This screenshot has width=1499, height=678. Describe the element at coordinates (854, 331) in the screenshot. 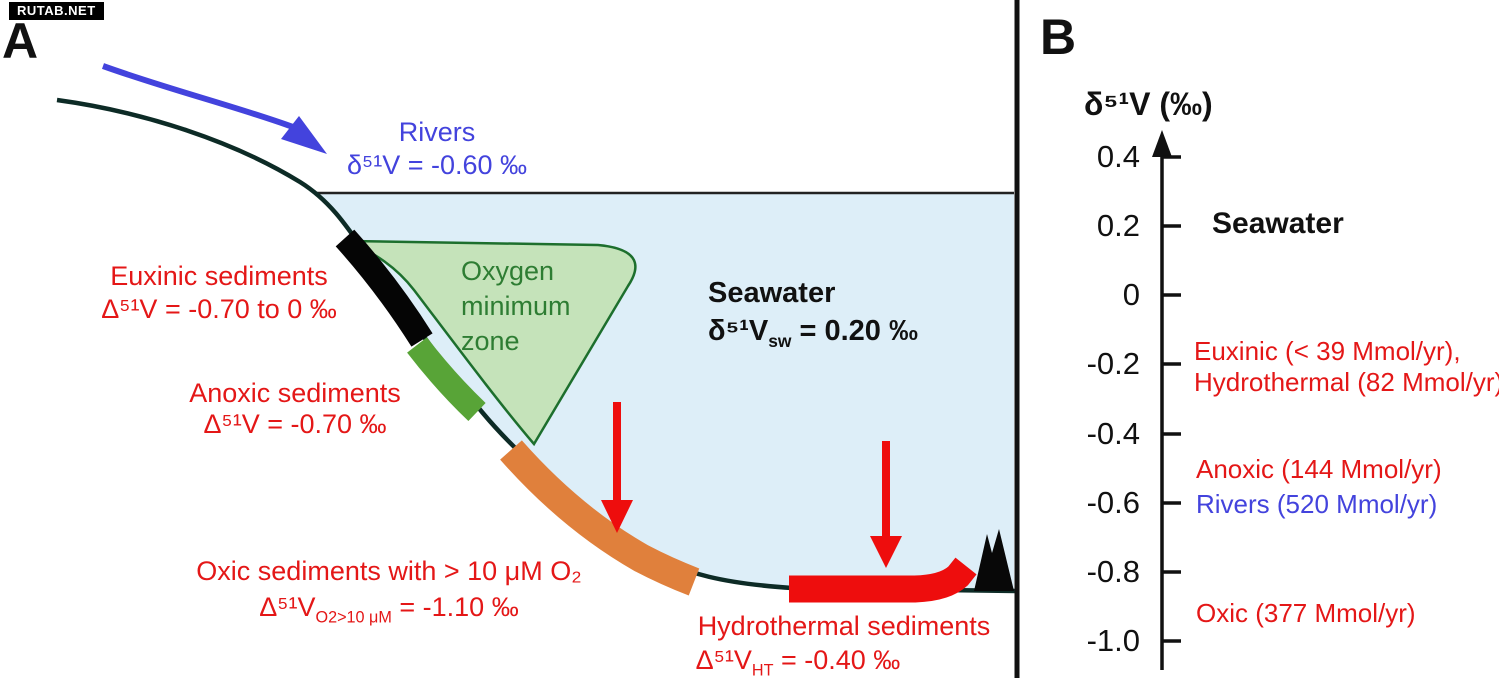

I see `seawater-formula-post: = 0.20 ‰` at that location.